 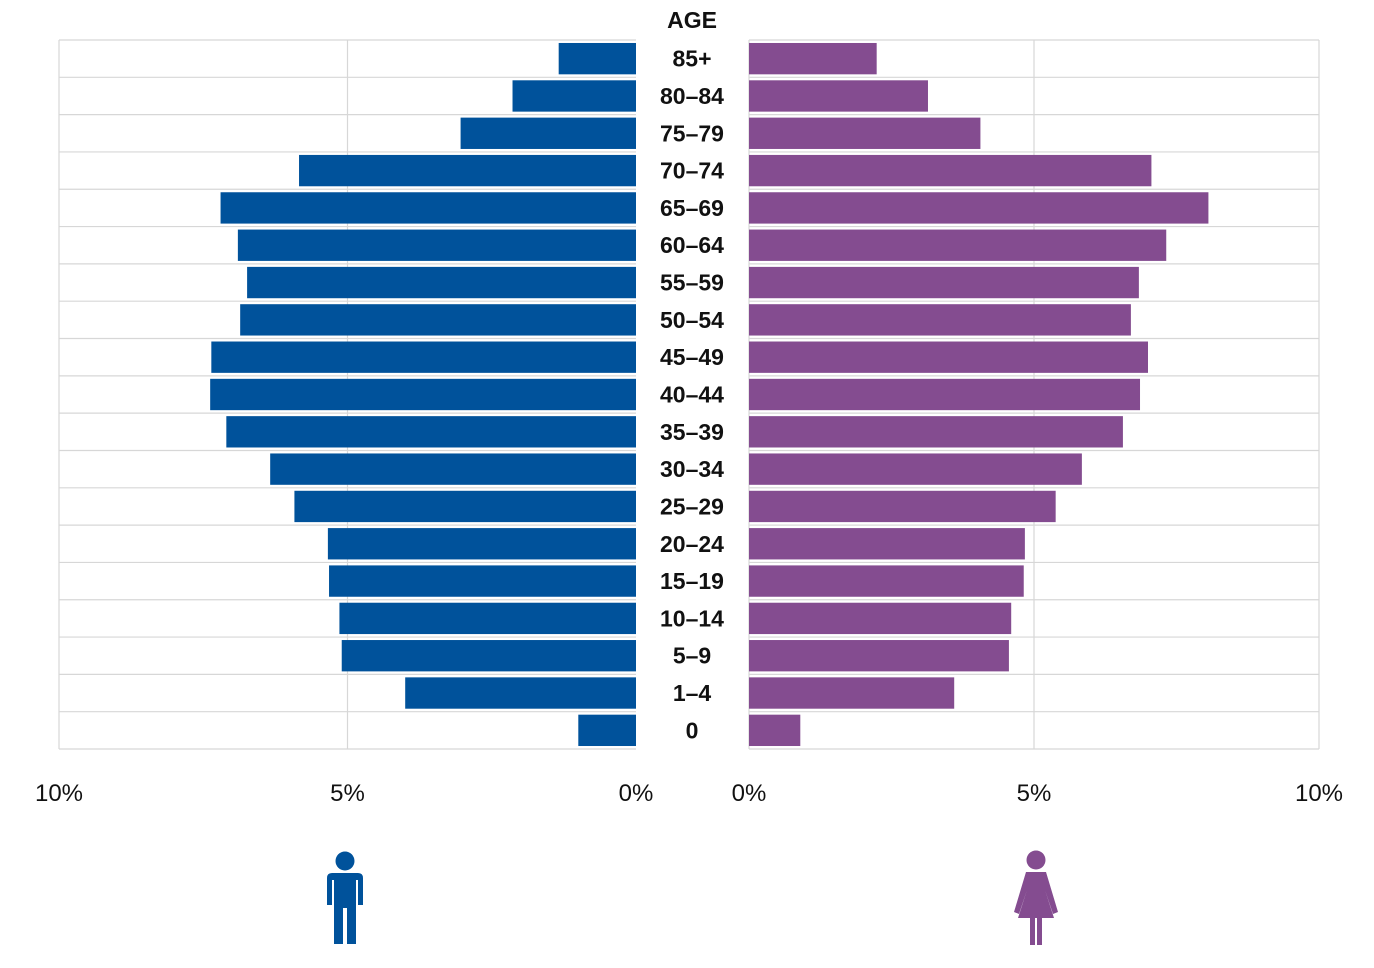 What do you see at coordinates (1034, 793) in the screenshot?
I see `right-axis-tick-label: 5%` at bounding box center [1034, 793].